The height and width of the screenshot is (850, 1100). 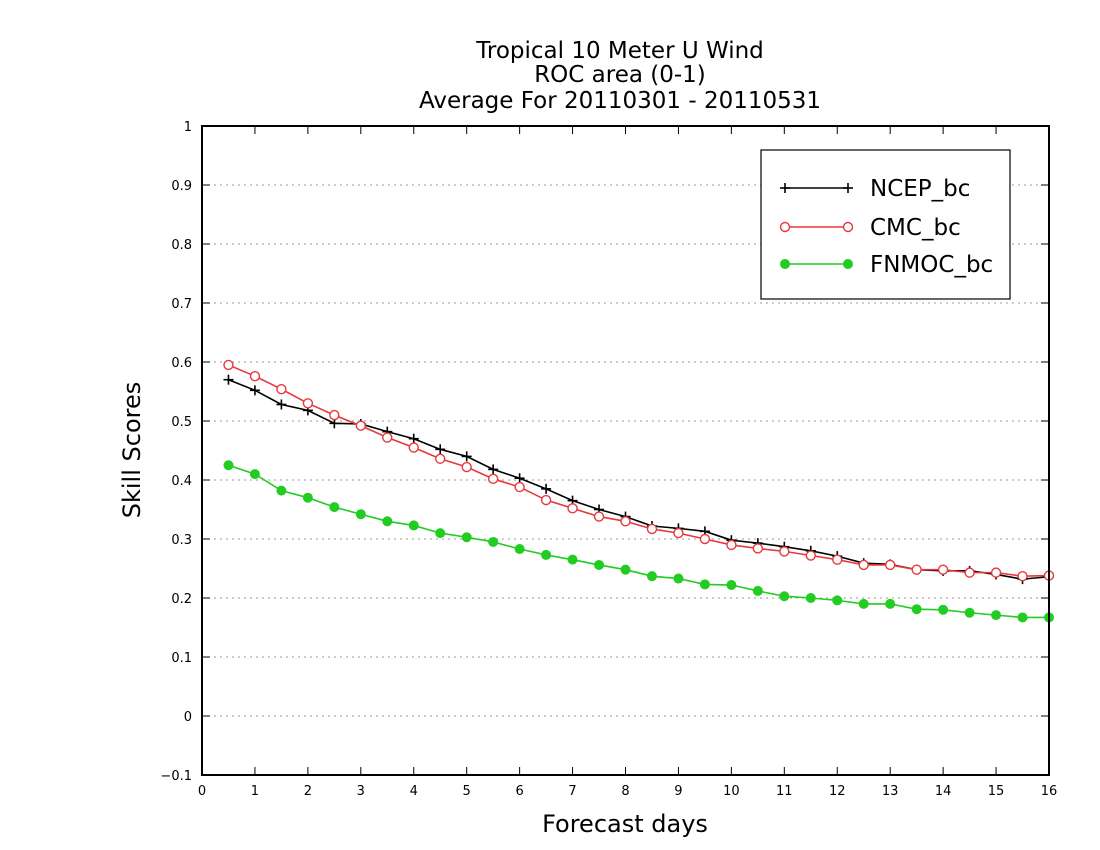 I want to click on x-tick-label: 13, so click(x=890, y=791).